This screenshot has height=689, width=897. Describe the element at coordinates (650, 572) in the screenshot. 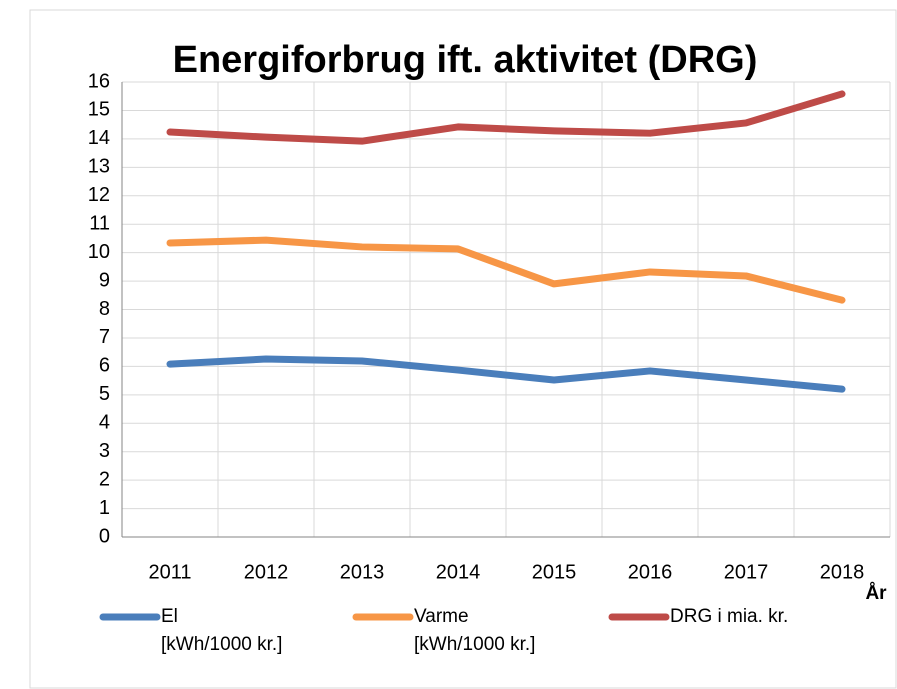

I see `x-tick-label: 2016` at that location.